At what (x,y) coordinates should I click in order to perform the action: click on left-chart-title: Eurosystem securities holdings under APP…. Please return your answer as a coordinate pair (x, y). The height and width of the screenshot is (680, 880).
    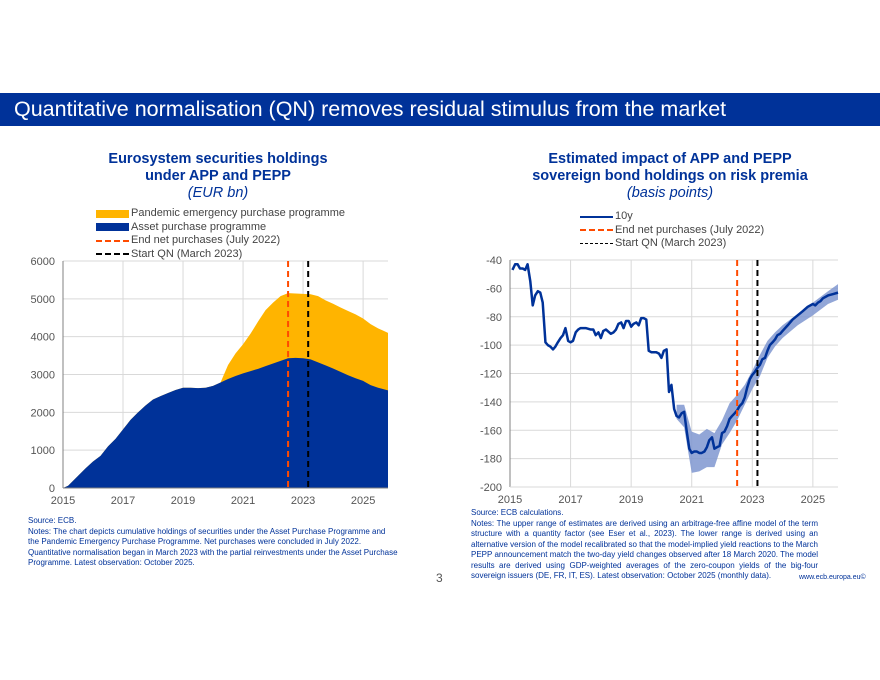
    Looking at the image, I should click on (218, 176).